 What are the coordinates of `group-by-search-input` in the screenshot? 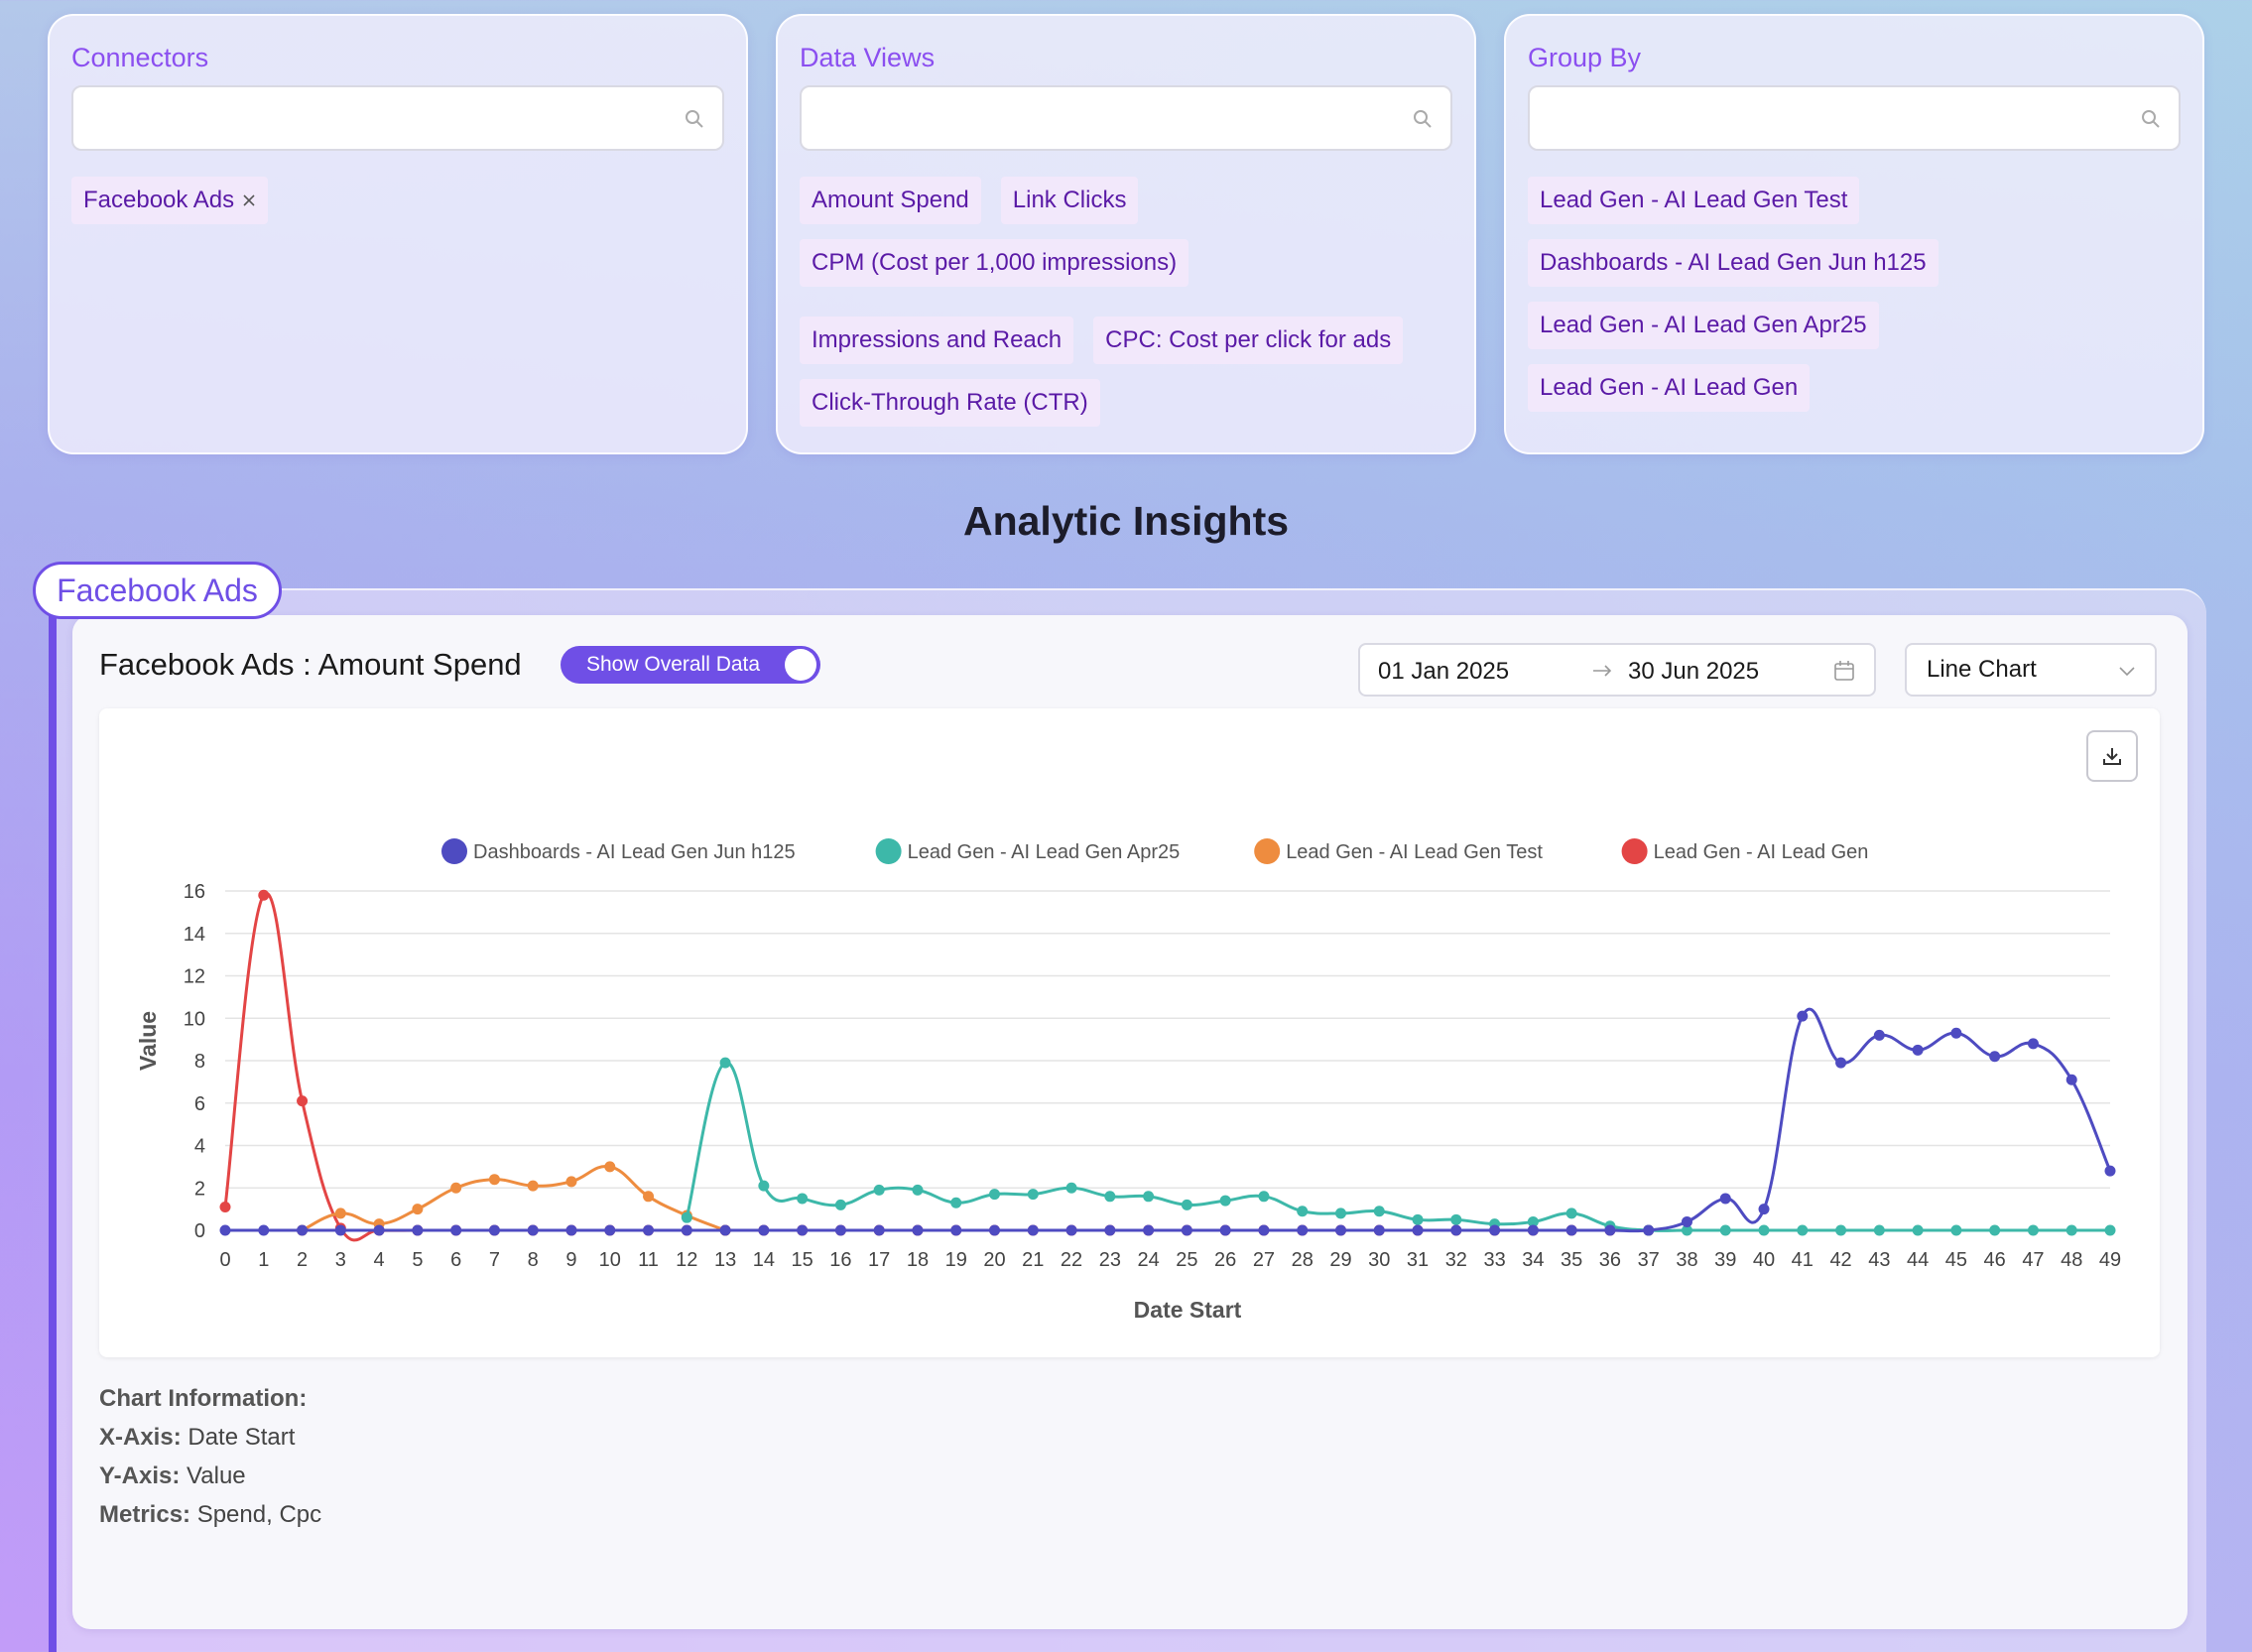 It's located at (1855, 118).